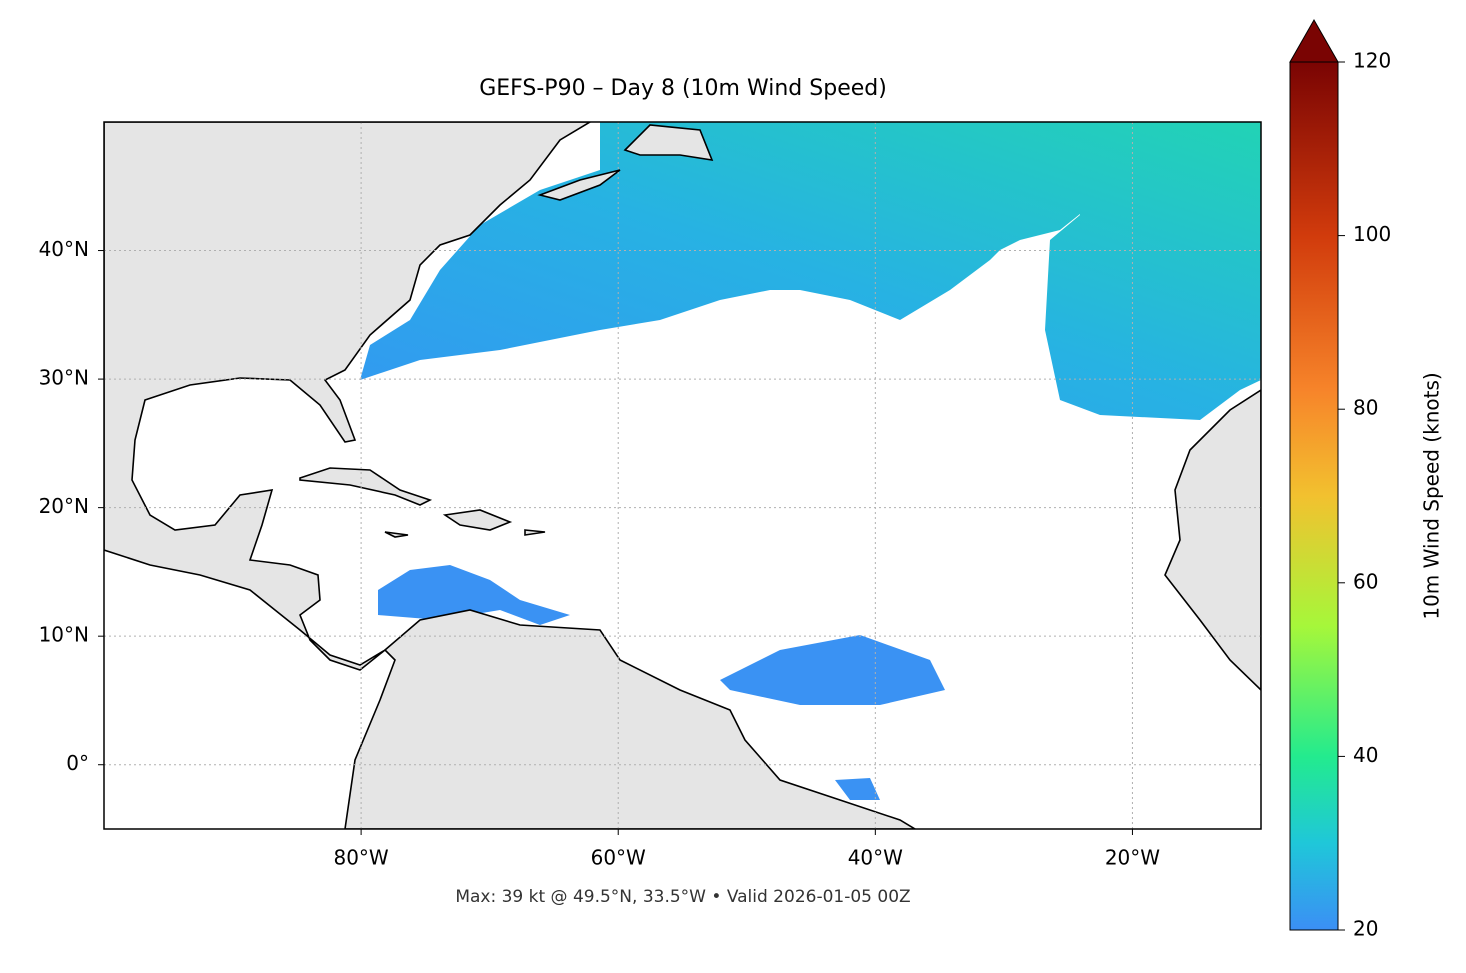 The image size is (1466, 973). What do you see at coordinates (64, 506) in the screenshot?
I see `y-tick-label: 20°N` at bounding box center [64, 506].